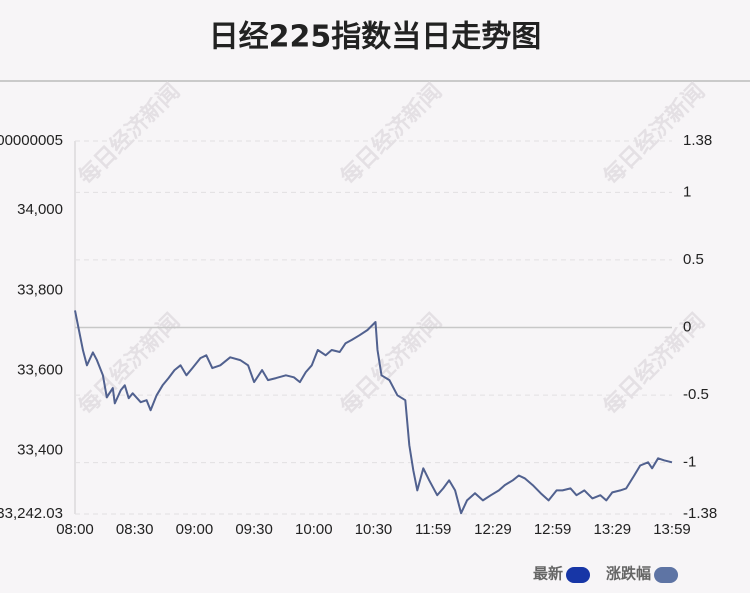  I want to click on x-tick-label: 09:30, so click(254, 529).